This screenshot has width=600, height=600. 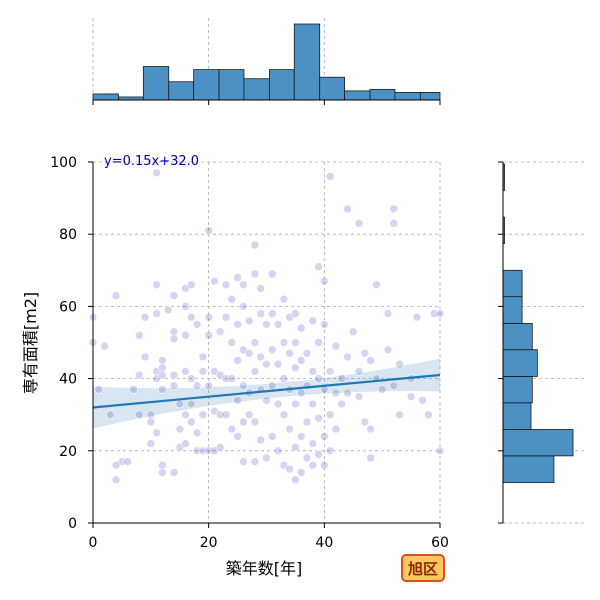 I want to click on area-badge-label: 旭区, so click(x=422, y=569).